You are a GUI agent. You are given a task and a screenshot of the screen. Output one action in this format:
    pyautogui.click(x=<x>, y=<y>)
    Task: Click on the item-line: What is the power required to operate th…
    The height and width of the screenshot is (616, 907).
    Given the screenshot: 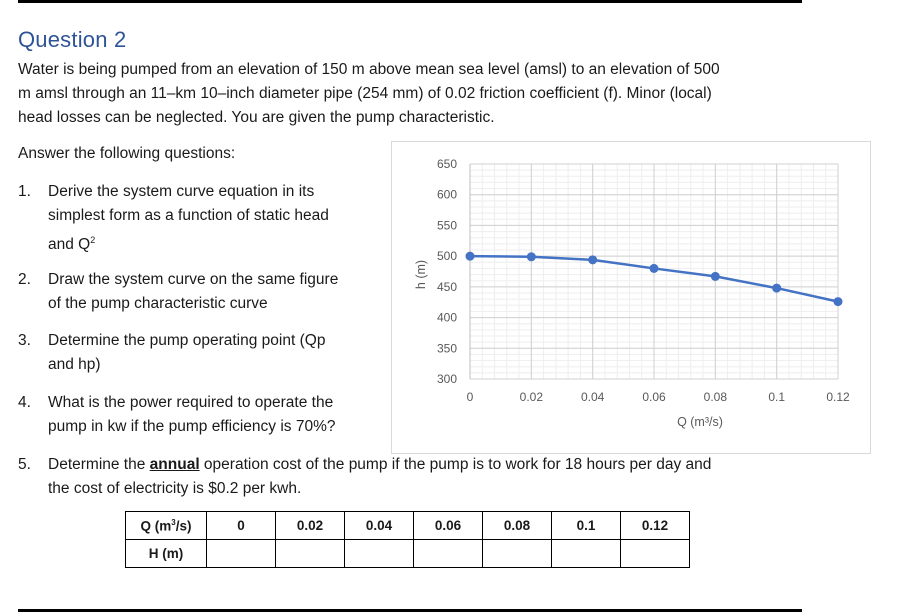 What is the action you would take?
    pyautogui.click(x=191, y=402)
    